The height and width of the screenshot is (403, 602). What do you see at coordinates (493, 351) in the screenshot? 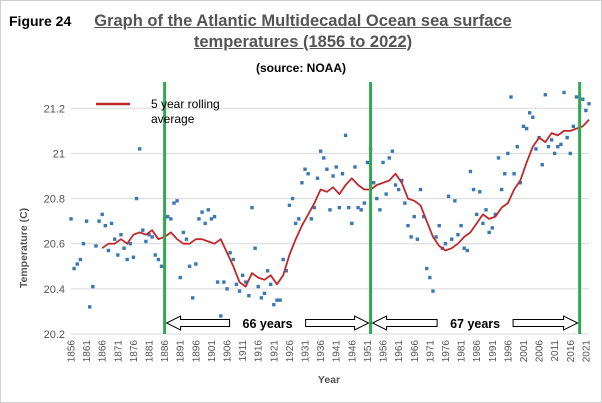
I see `x-tick-label: 1991` at bounding box center [493, 351].